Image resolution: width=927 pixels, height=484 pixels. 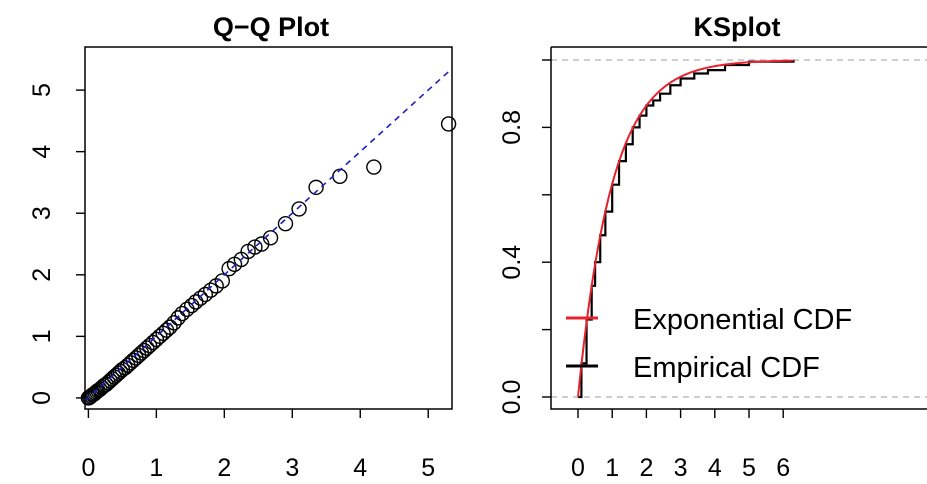 What do you see at coordinates (749, 468) in the screenshot?
I see `ks-x-tick-label: 5` at bounding box center [749, 468].